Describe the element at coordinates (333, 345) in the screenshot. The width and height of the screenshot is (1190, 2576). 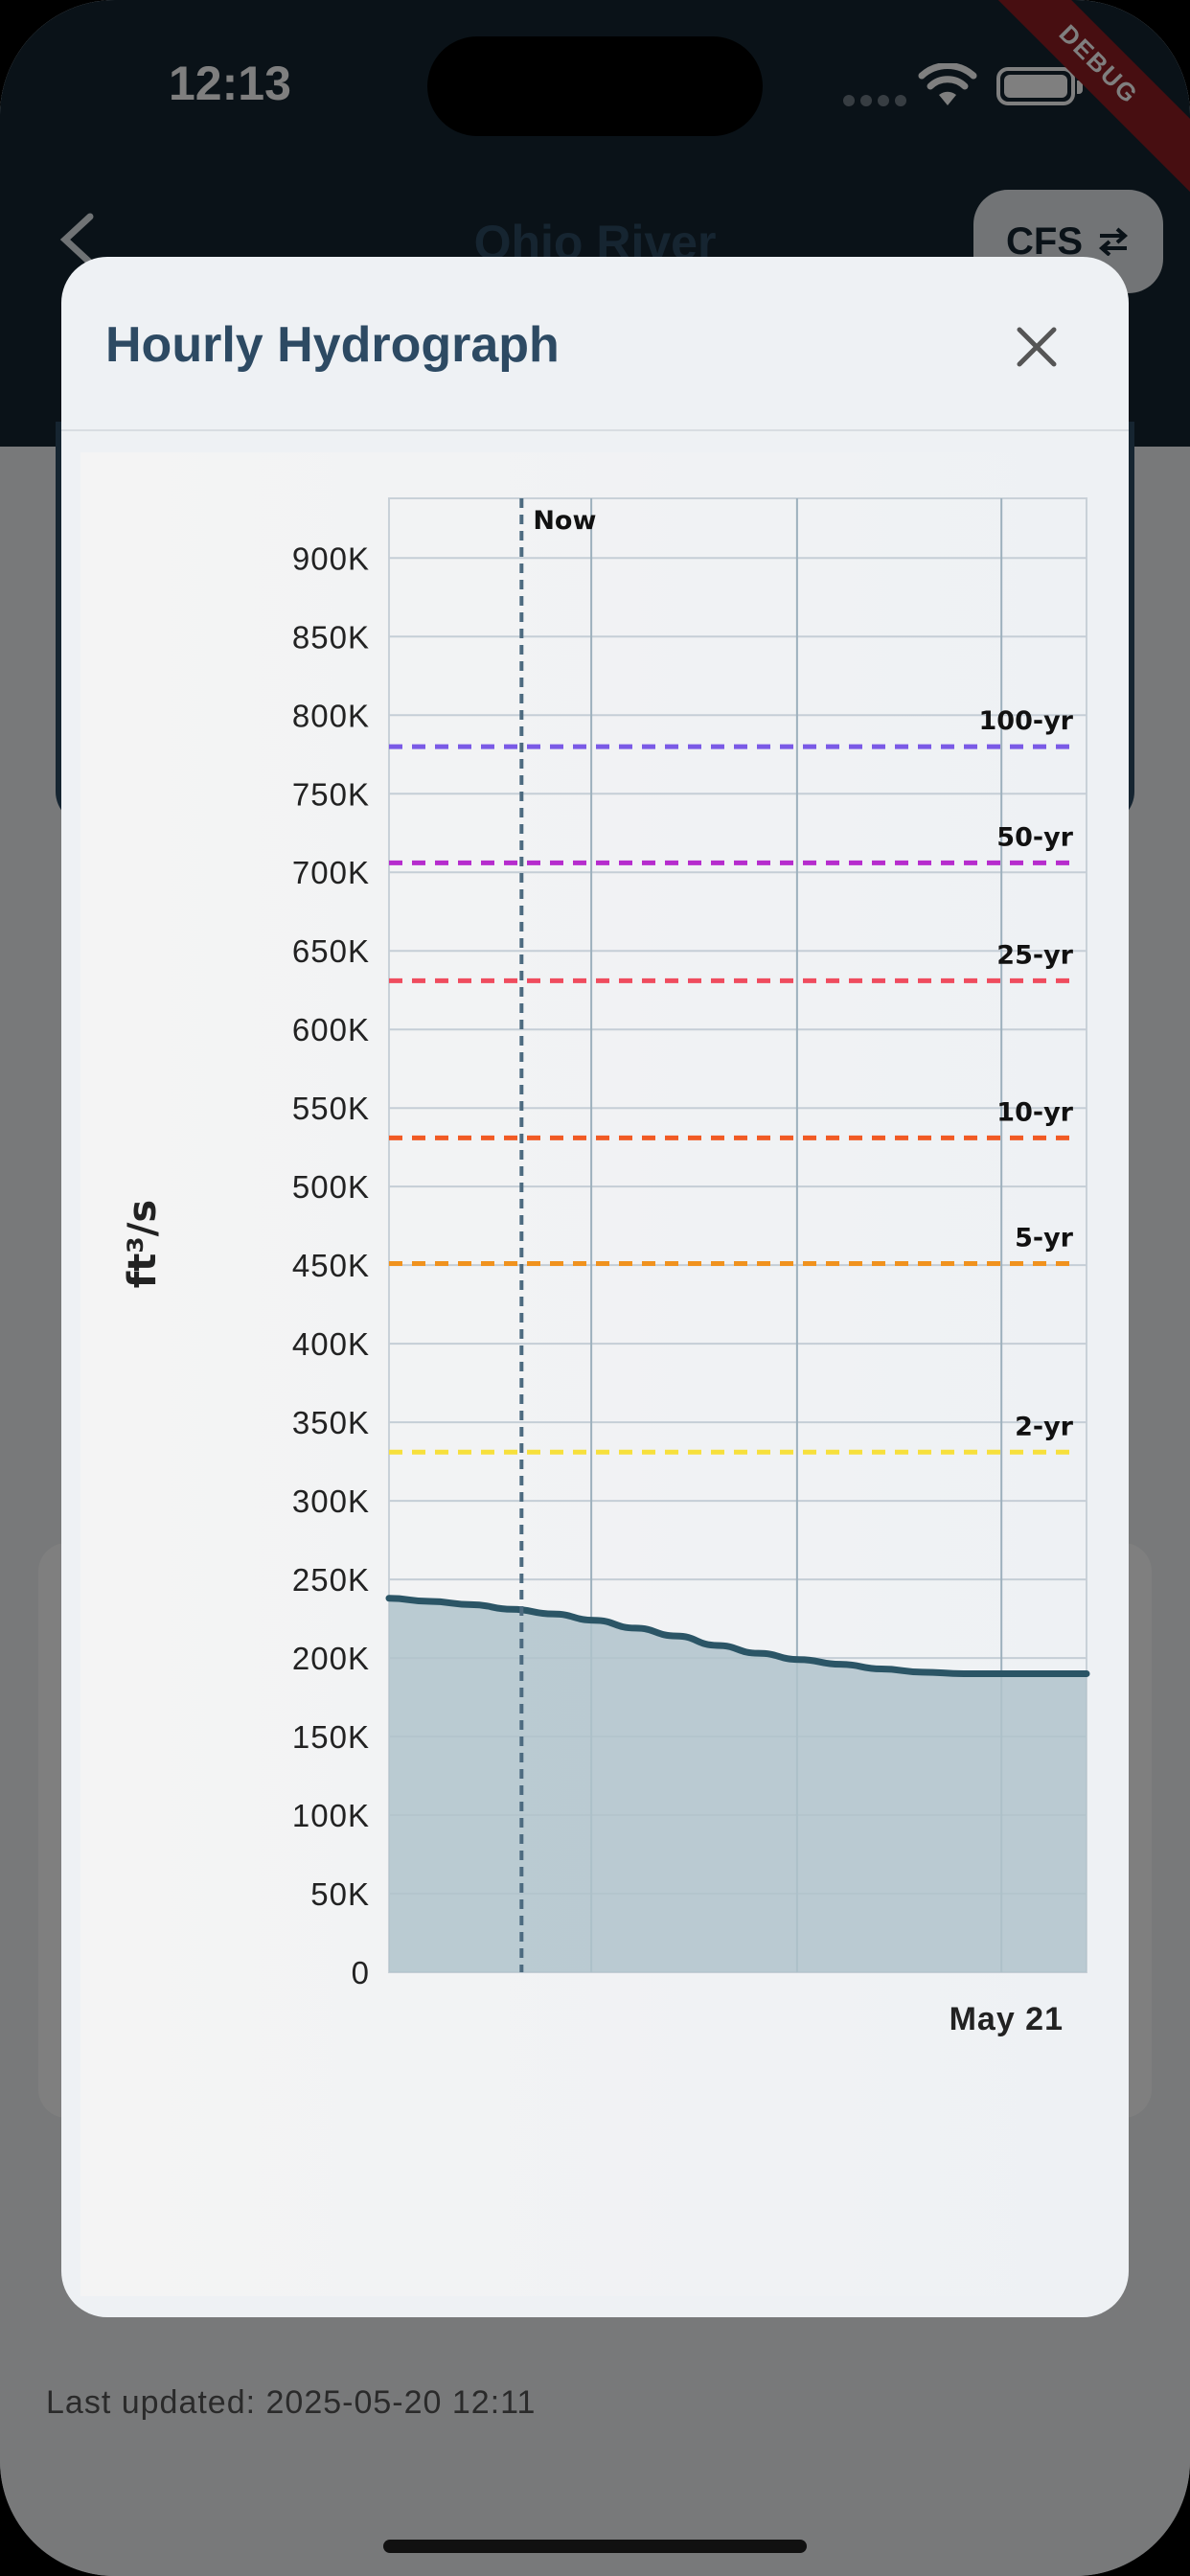
I see `modal-title: Hourly Hydrograph` at that location.